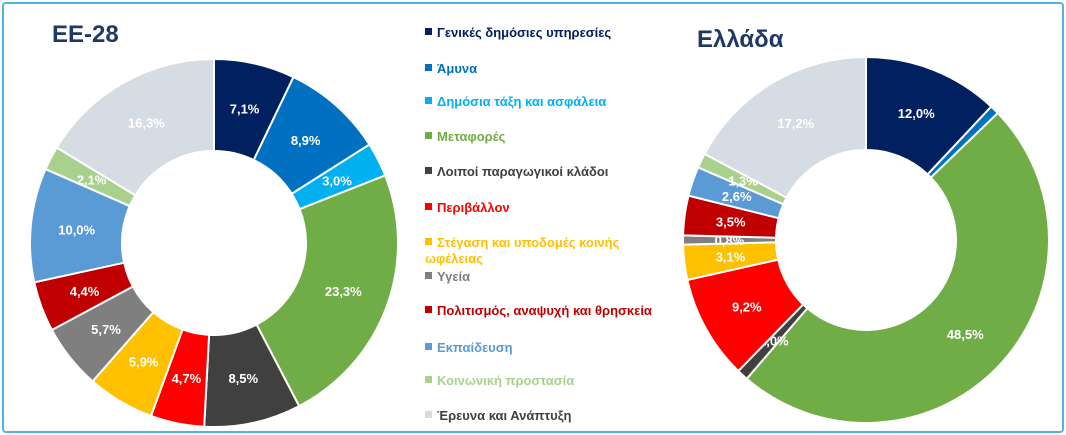  I want to click on legend-label: Υγεία, so click(454, 276).